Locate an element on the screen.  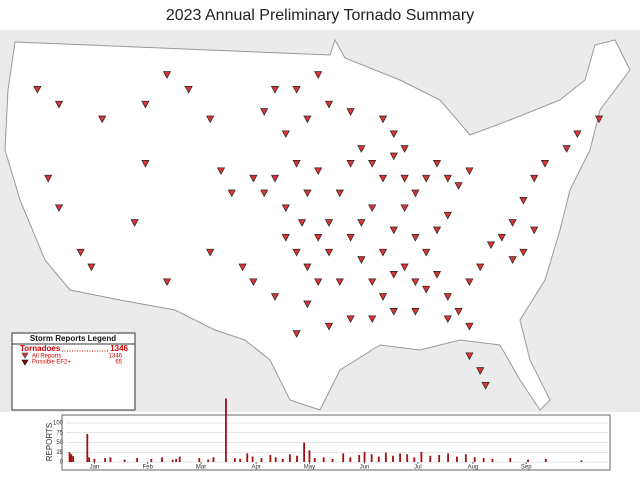
legend-all: All Reports is located at coordinates (46, 357).